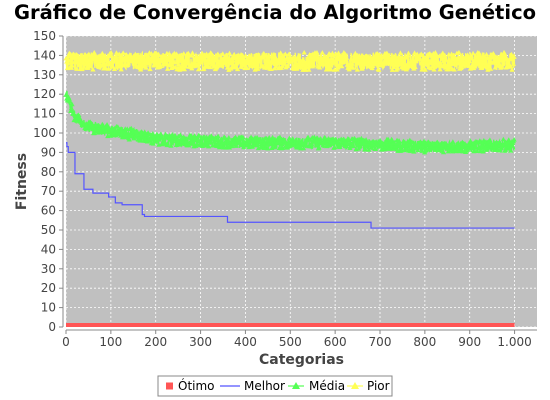  I want to click on legend-box, so click(275, 386).